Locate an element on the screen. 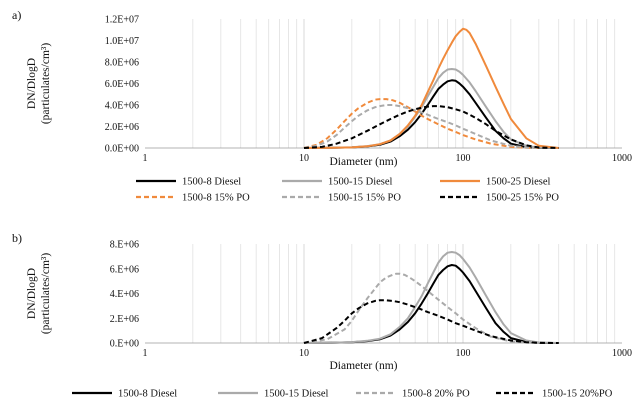 This screenshot has height=402, width=641. series-line-1500-25-diesel is located at coordinates (431, 88).